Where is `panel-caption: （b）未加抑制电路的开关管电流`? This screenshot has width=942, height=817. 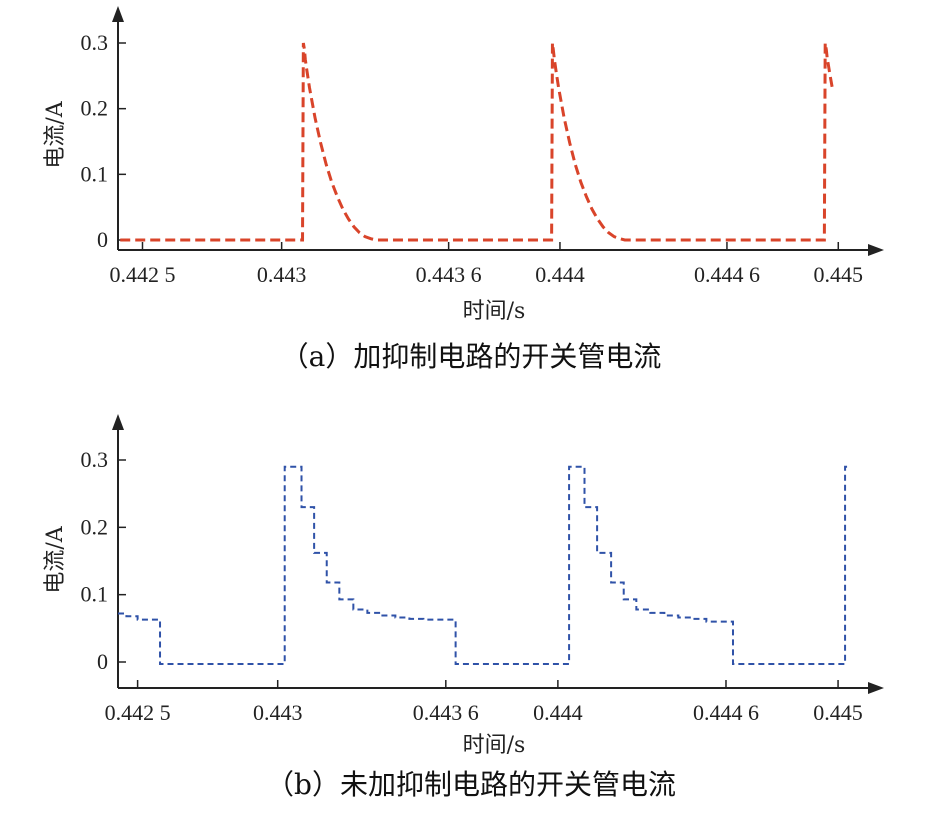 panel-caption: （b）未加抑制电路的开关管电流 is located at coordinates (471, 784).